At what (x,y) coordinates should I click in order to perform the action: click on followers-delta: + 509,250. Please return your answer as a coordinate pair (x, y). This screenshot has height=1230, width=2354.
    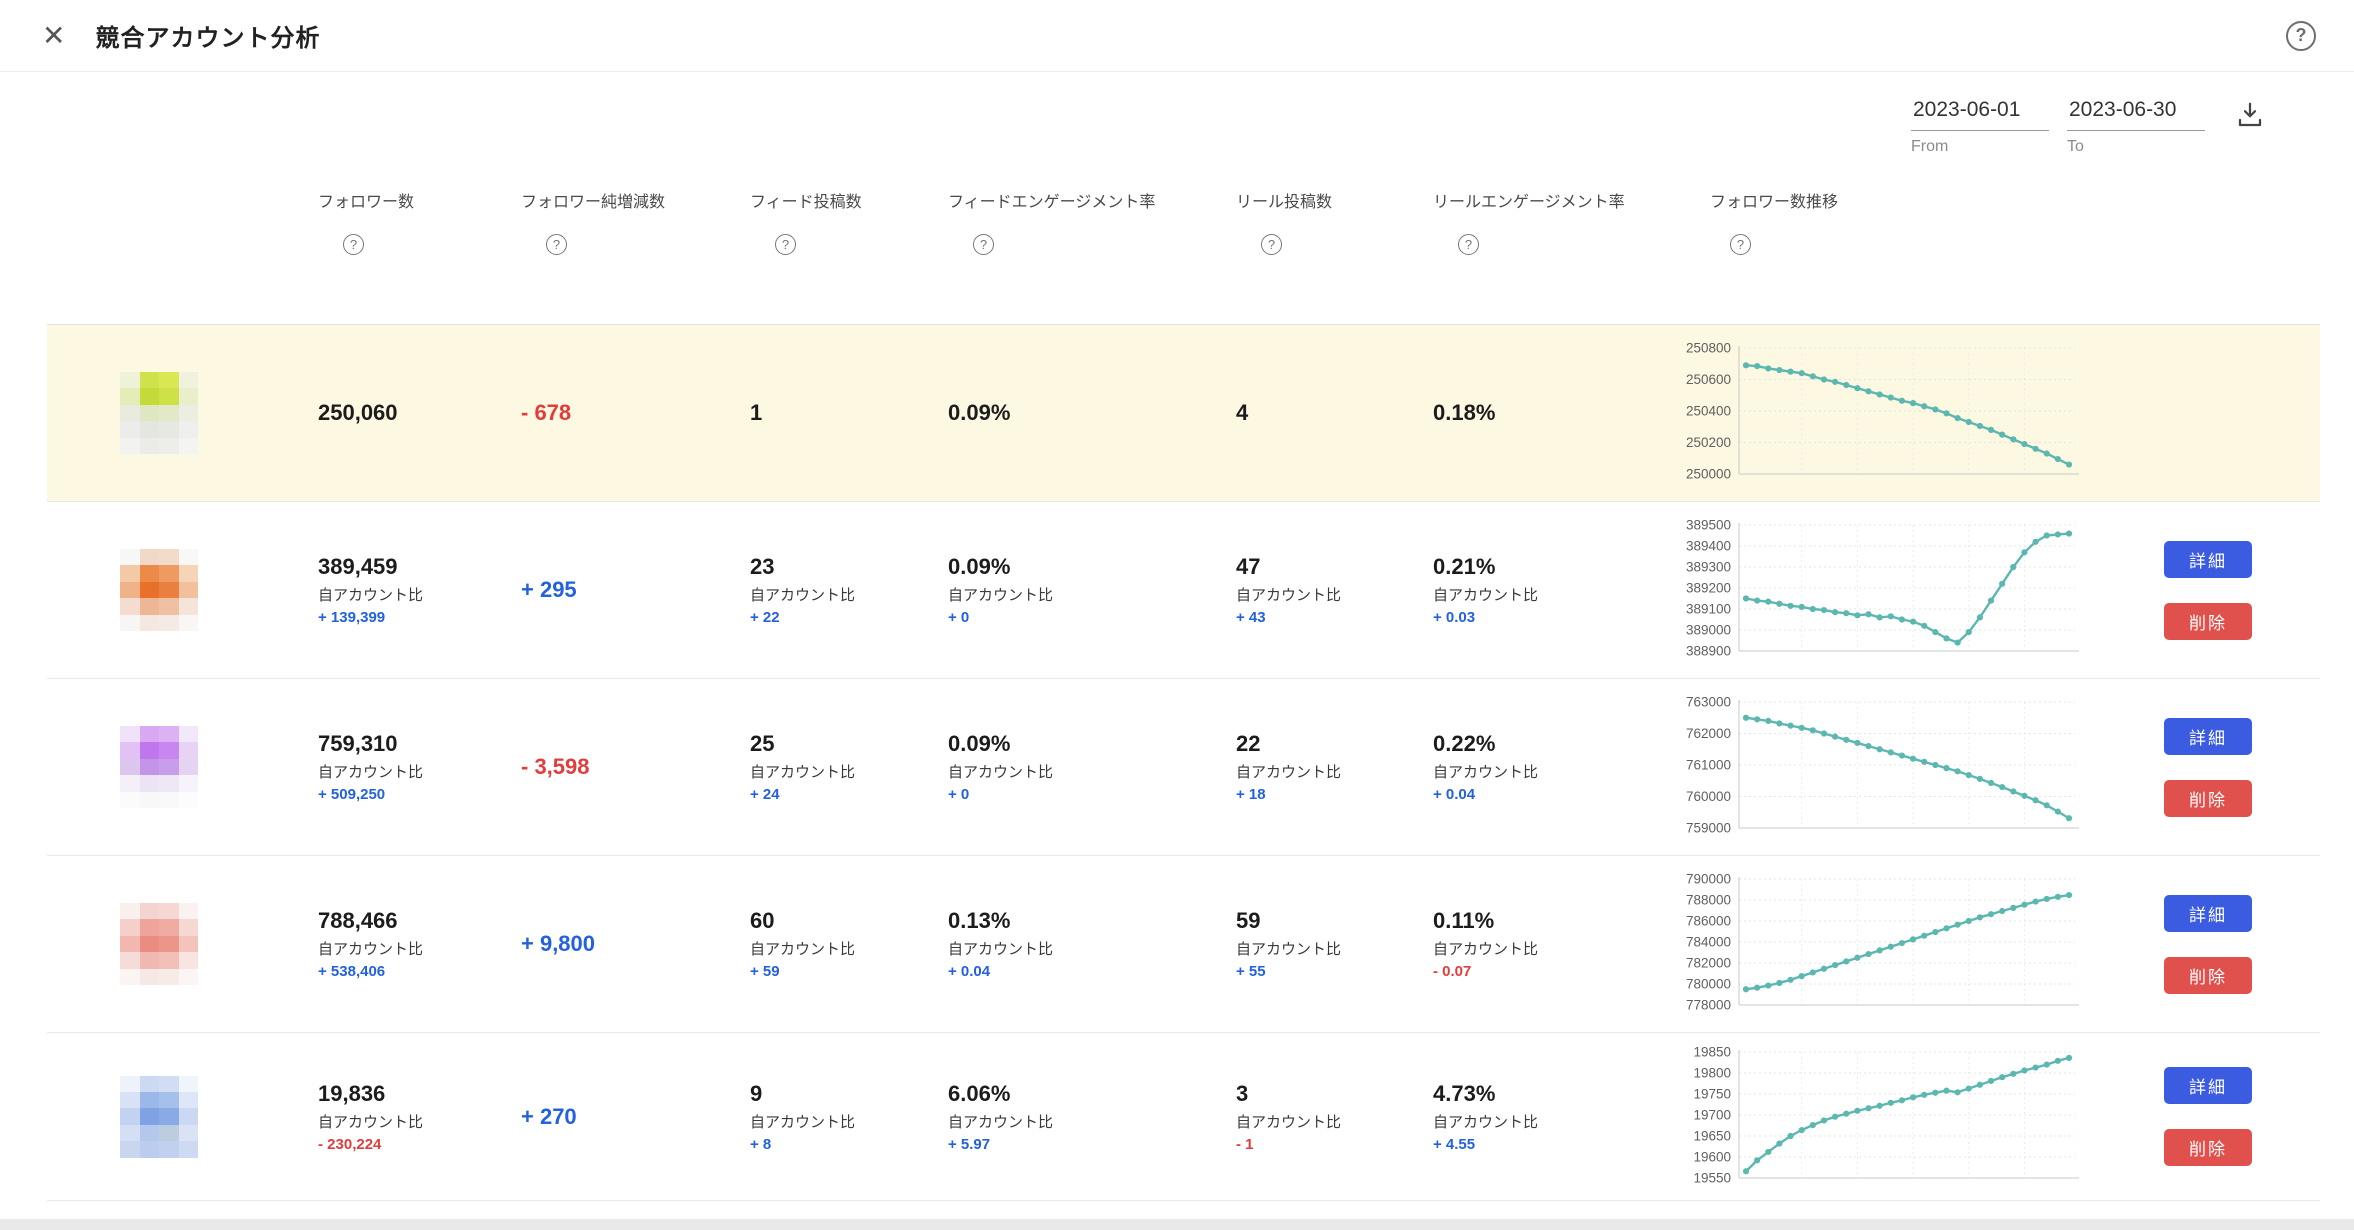
    Looking at the image, I should click on (352, 794).